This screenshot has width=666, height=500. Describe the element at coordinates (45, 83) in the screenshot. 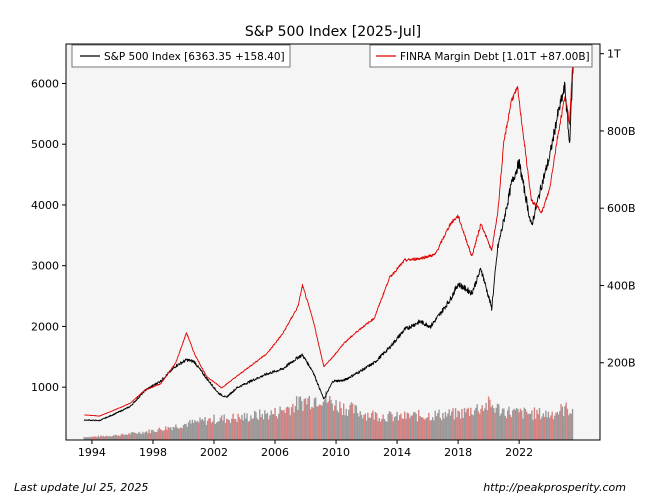

I see `y-left-tick-label: 6000` at that location.